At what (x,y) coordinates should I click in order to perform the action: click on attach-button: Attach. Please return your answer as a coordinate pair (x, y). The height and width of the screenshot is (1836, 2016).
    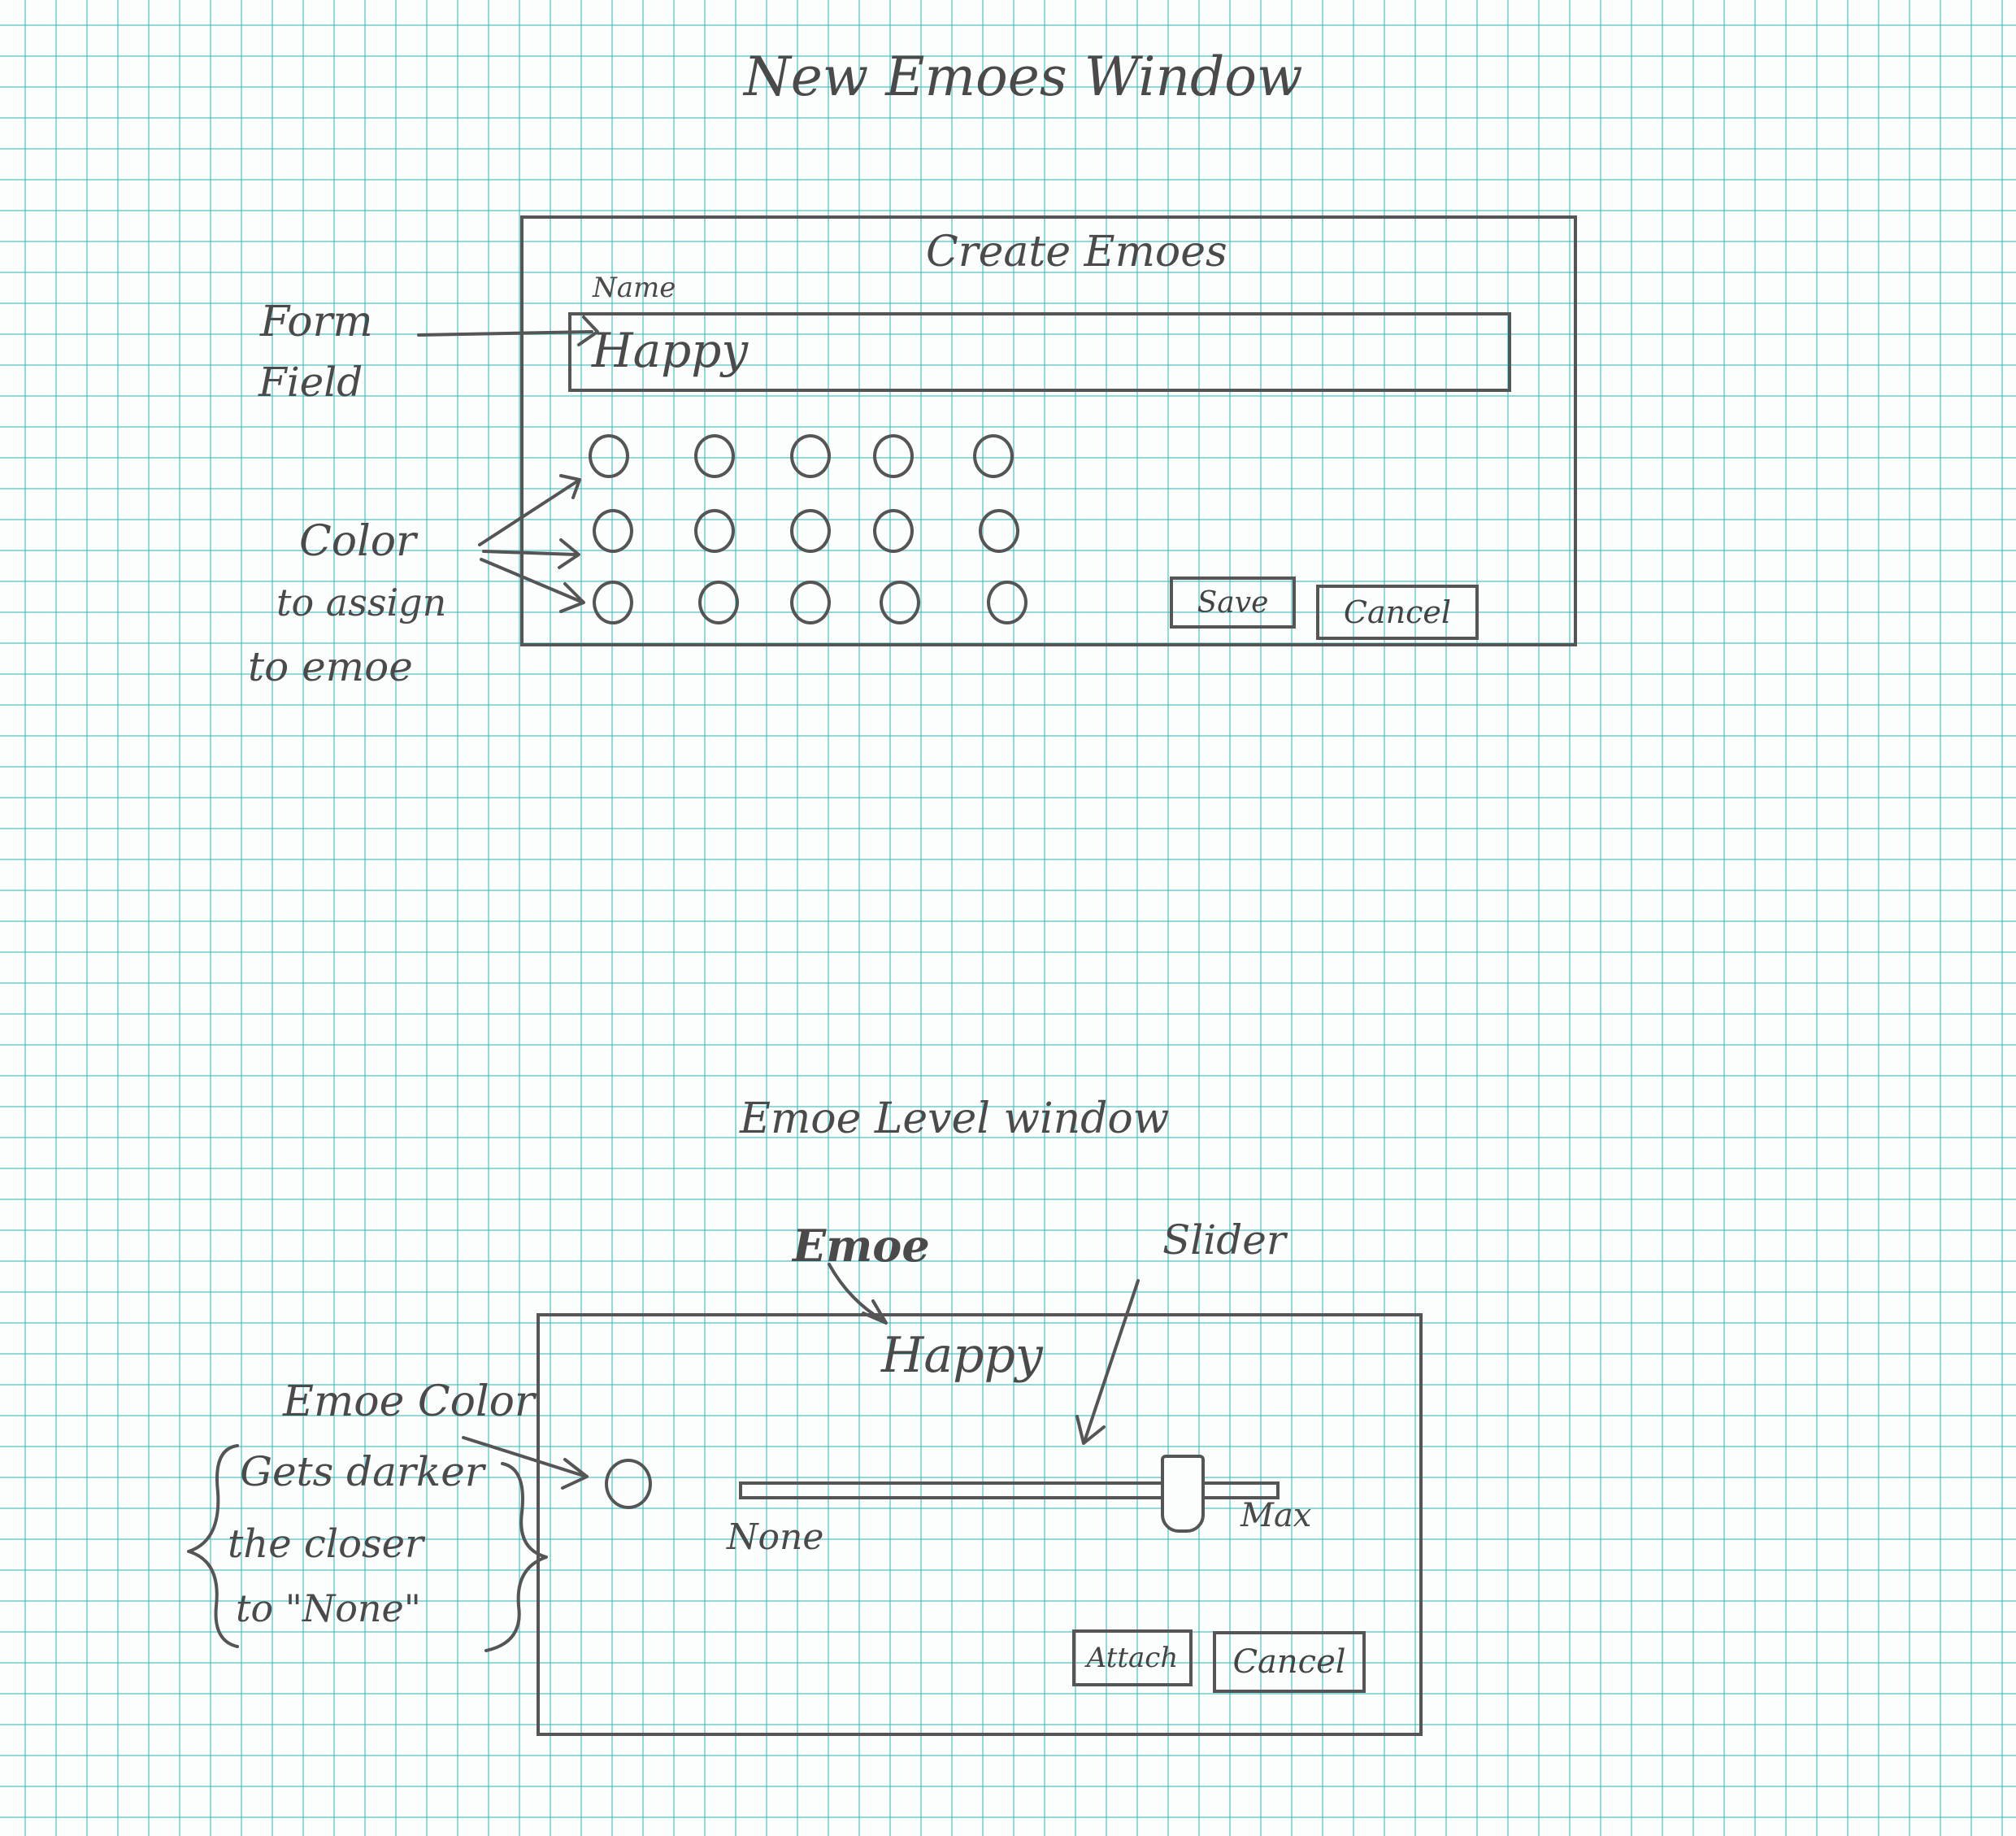
    Looking at the image, I should click on (1132, 1657).